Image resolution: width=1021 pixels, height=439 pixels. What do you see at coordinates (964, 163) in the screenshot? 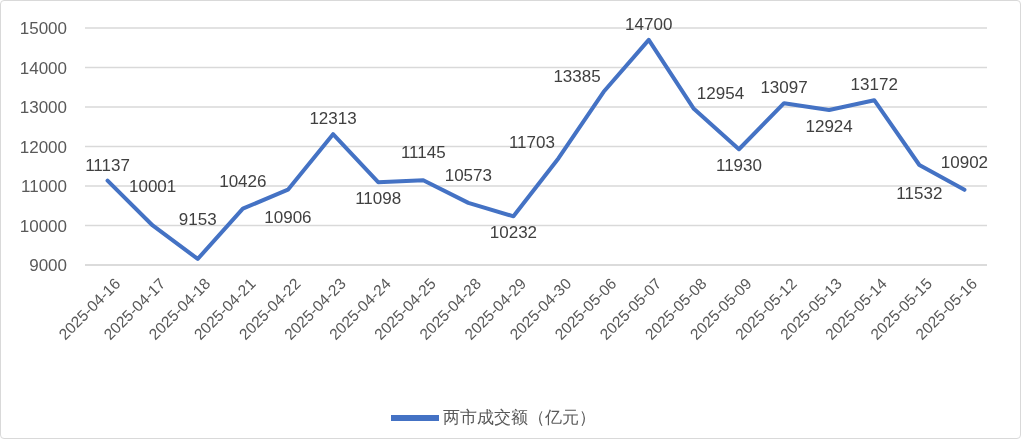
I see `data-label: 10902` at bounding box center [964, 163].